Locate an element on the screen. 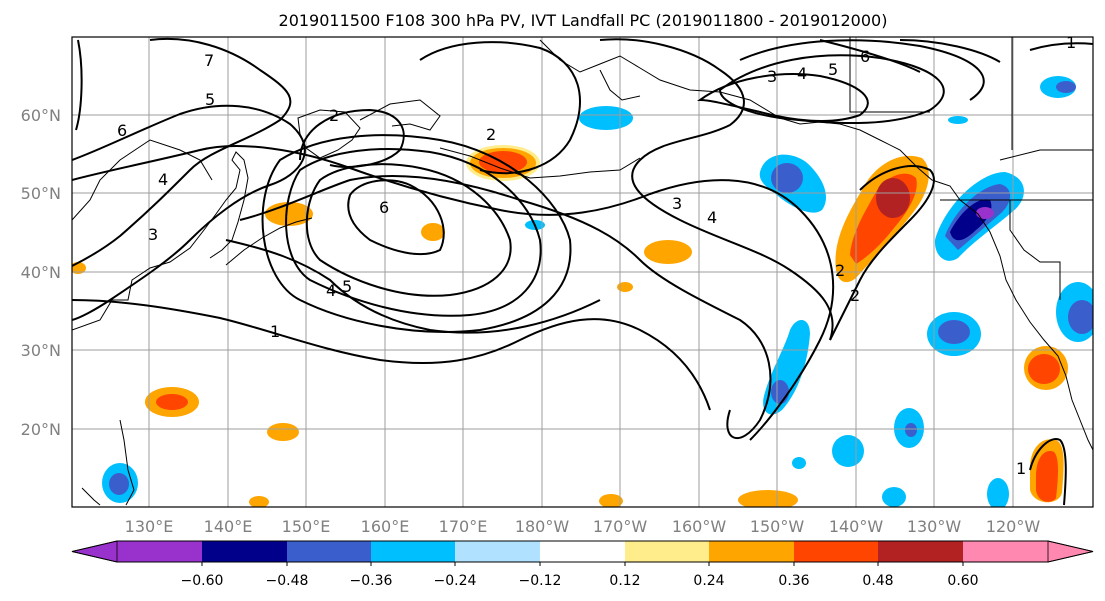  colorbar-extend-max is located at coordinates (1070, 551).